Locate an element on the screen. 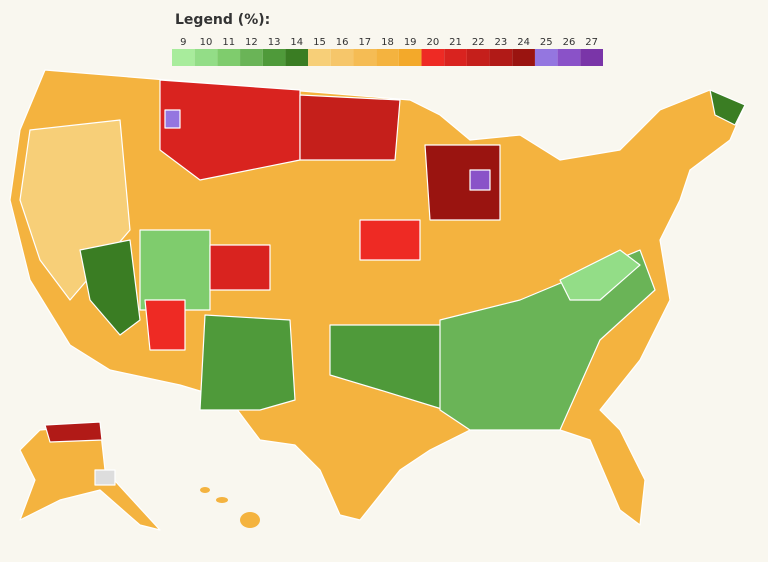 The height and width of the screenshot is (562, 768). legend-label: 17 is located at coordinates (364, 42).